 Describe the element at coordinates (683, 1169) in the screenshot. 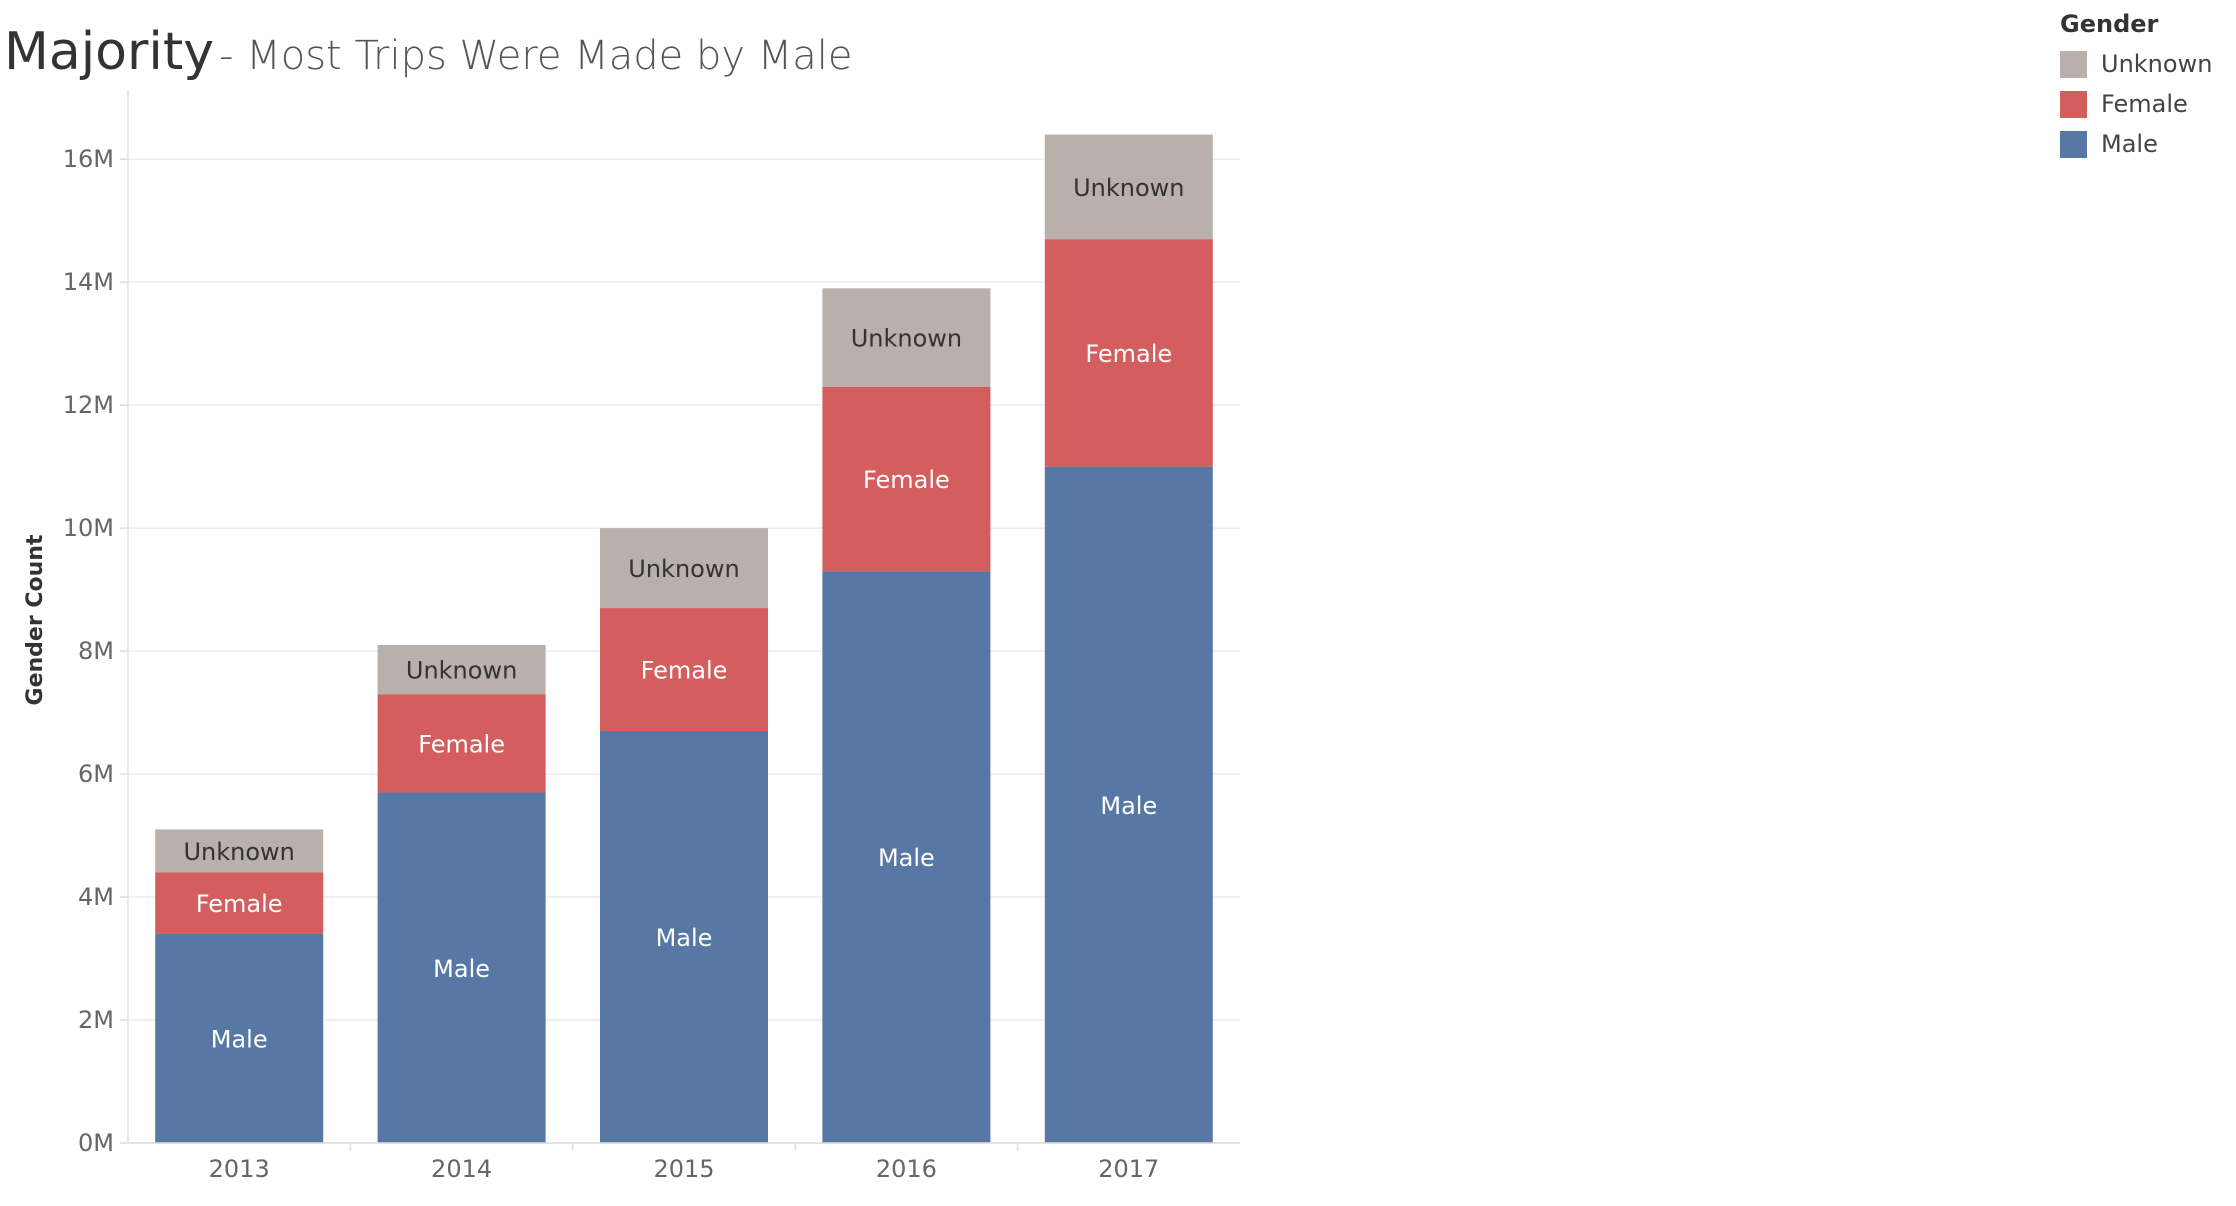

I see `x-tick-label-2015: 2015` at that location.